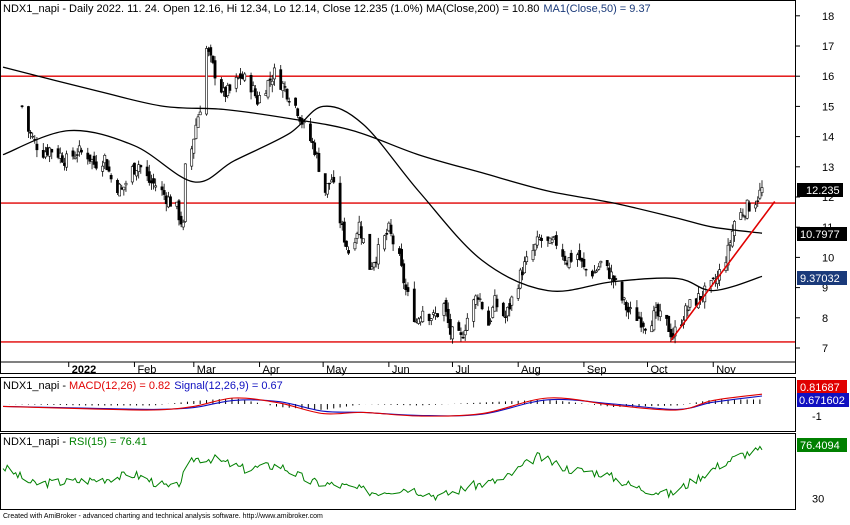 The image size is (850, 525). I want to click on macd-header-prefix: NDX1_napi -, so click(36, 386).